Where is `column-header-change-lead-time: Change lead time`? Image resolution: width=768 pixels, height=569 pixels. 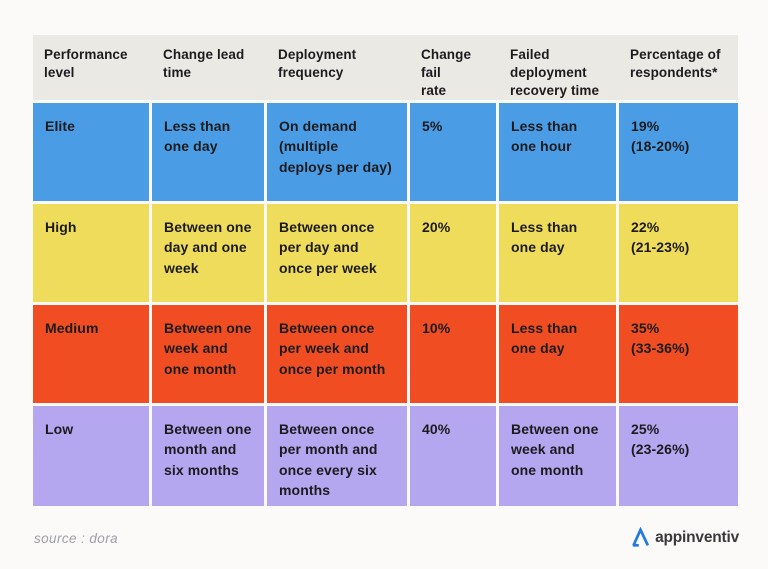 column-header-change-lead-time: Change lead time is located at coordinates (204, 64).